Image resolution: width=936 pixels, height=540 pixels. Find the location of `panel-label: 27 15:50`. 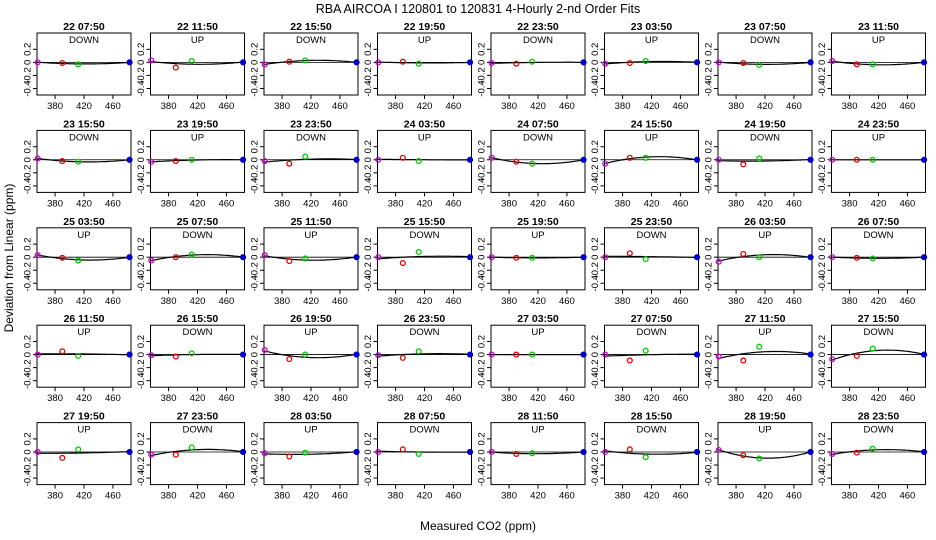

panel-label: 27 15:50 is located at coordinates (879, 319).